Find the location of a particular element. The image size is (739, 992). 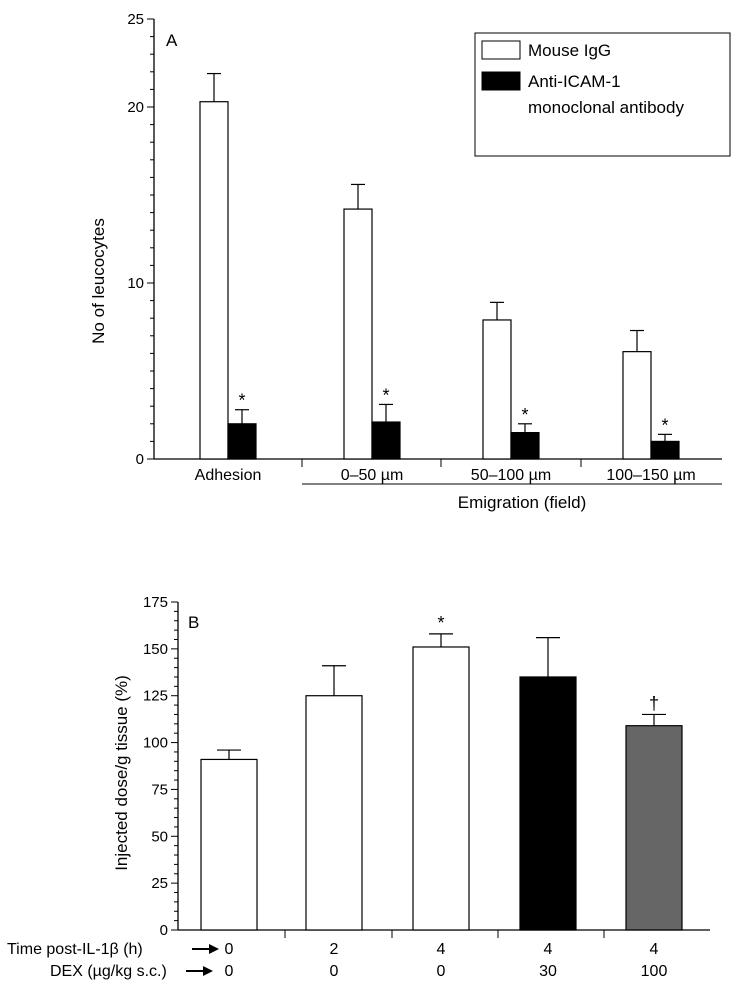

time-value-label: 0 is located at coordinates (229, 949).